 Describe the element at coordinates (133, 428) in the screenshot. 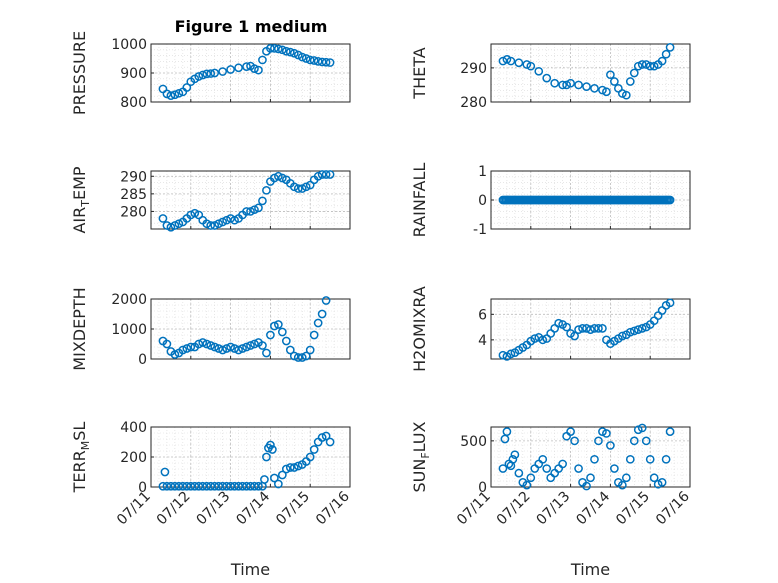

I see `y-tick-label: 400` at that location.